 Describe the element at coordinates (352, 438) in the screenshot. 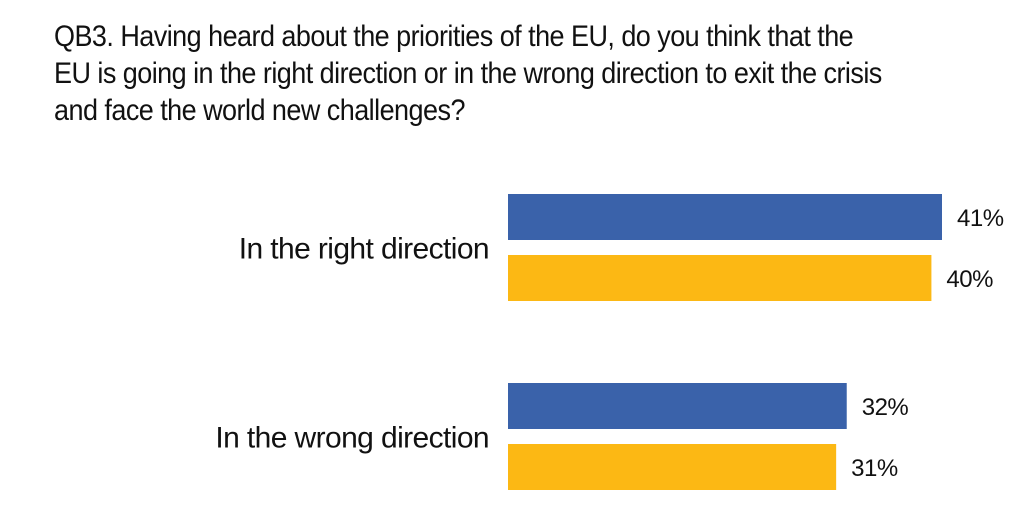

I see `category-label: In the wrong direction` at that location.